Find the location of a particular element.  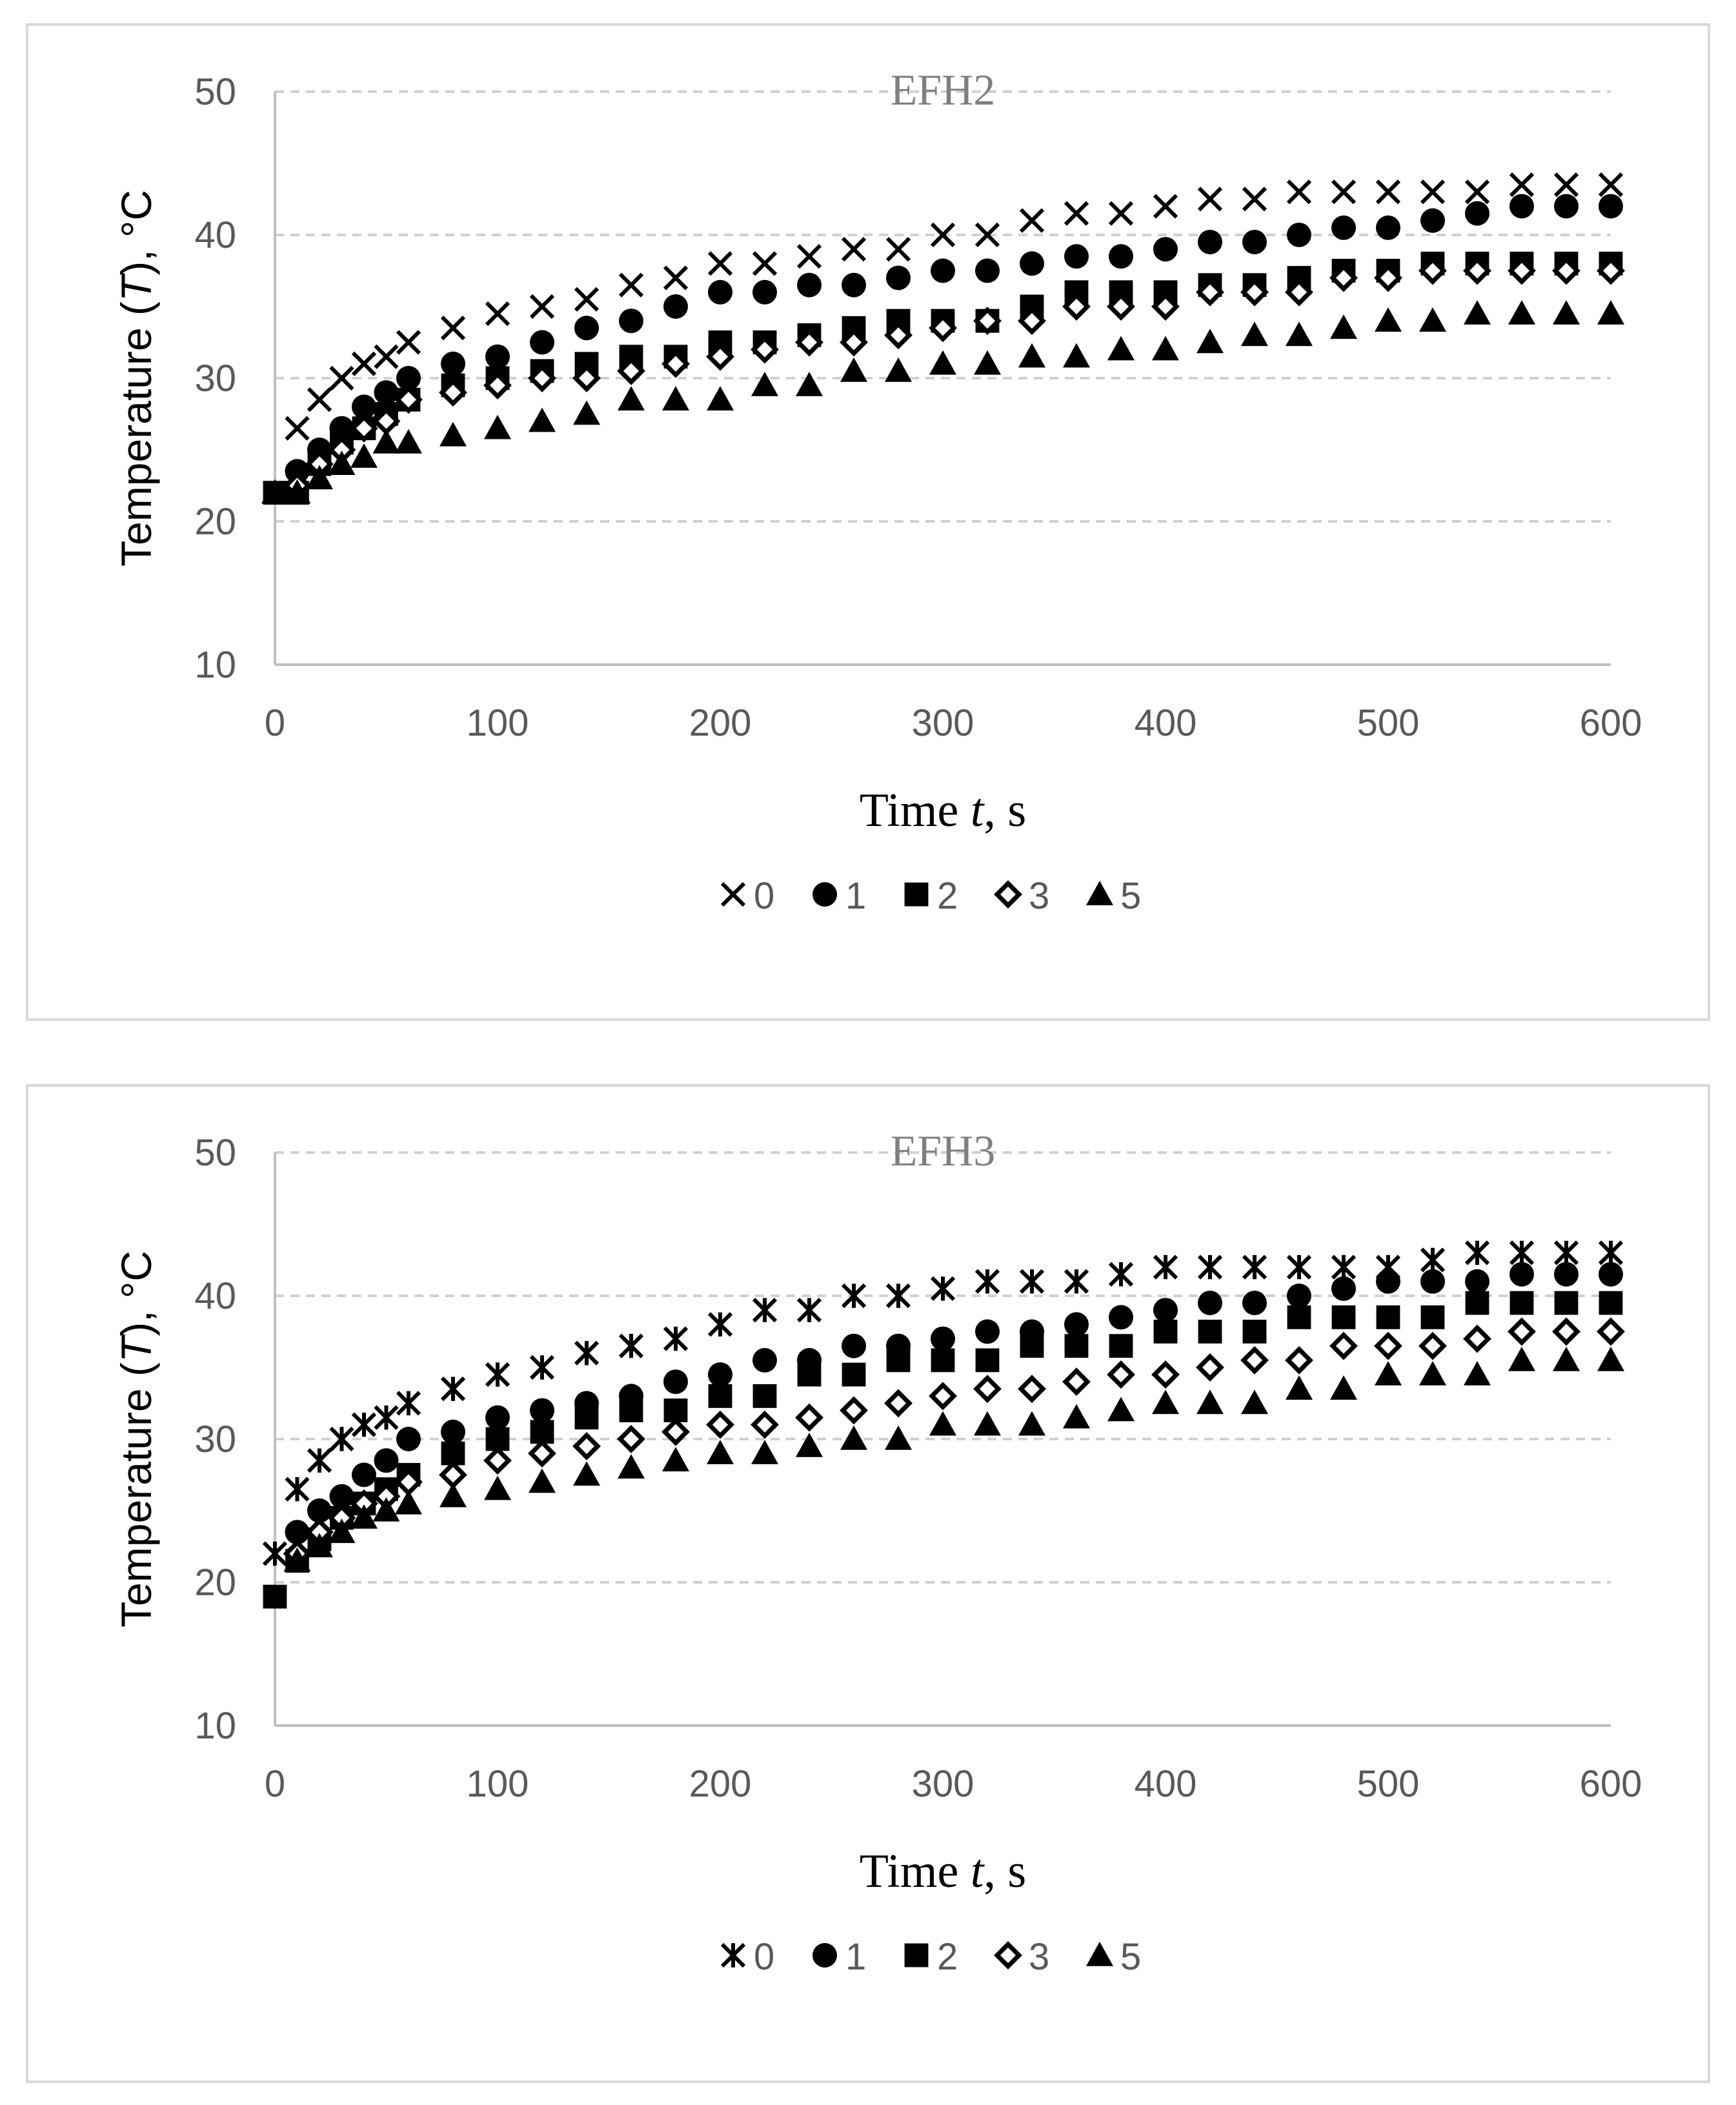

y-tick-label: 50 is located at coordinates (215, 1153).